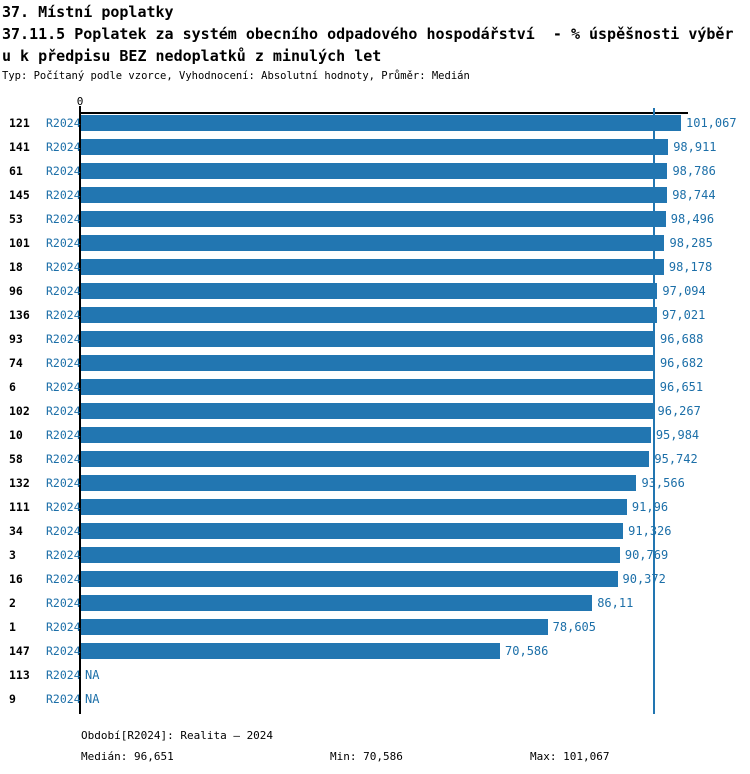  I want to click on category-label: 34, so click(16, 531).